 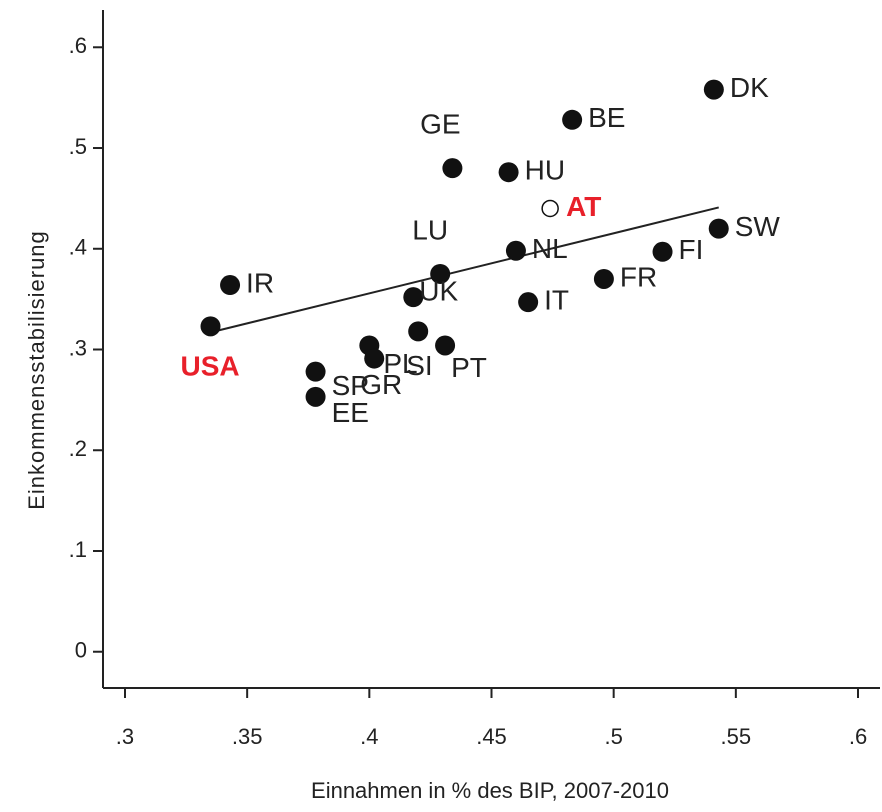 What do you see at coordinates (440, 124) in the screenshot?
I see `point-label: GE` at bounding box center [440, 124].